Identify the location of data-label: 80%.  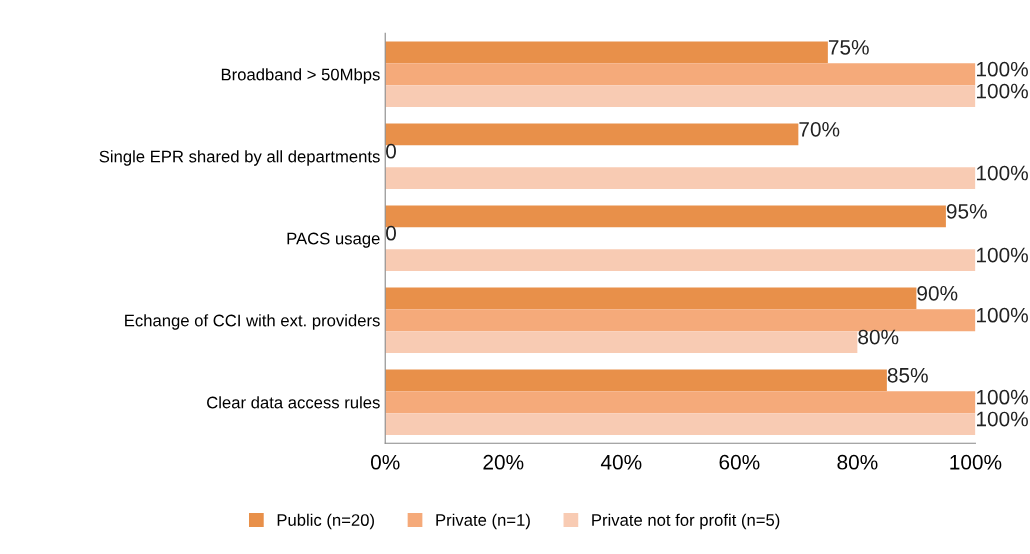
(878, 337).